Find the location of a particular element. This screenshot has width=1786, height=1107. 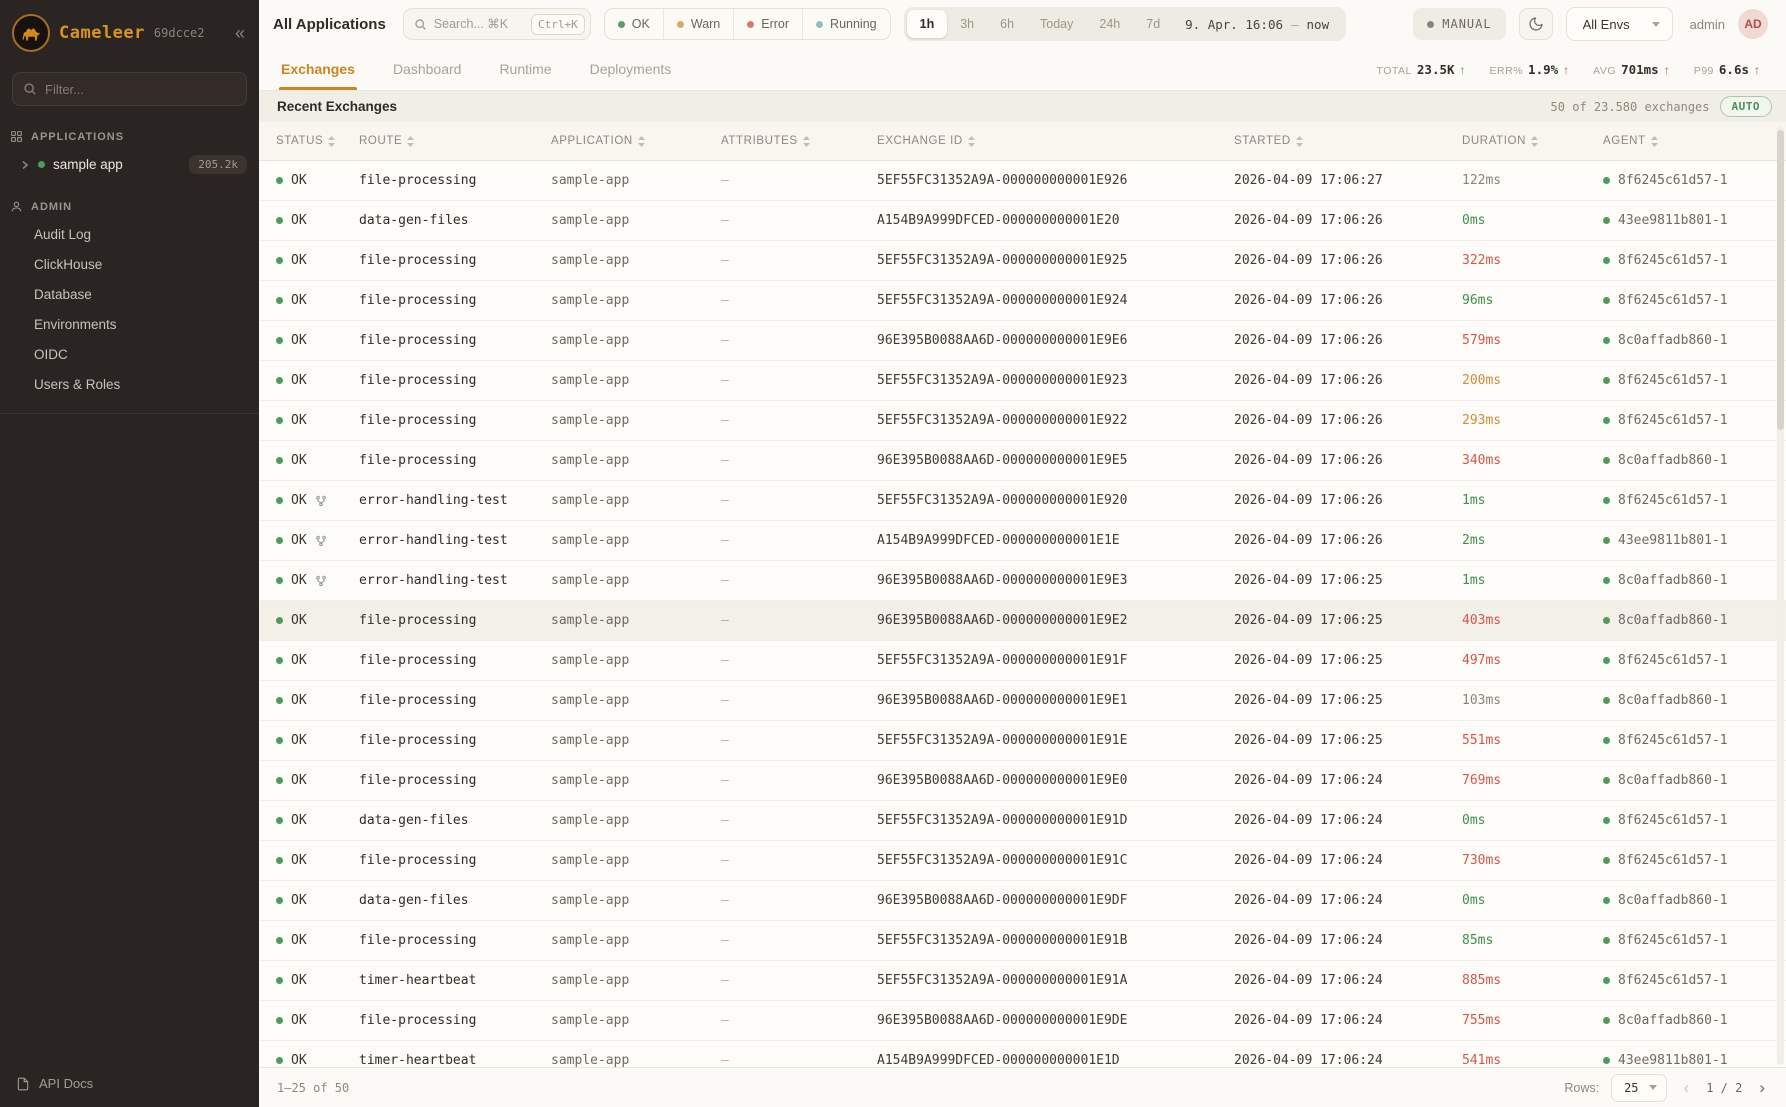

started-cell: 2026-04-09 17:06:25 is located at coordinates (1308, 740).